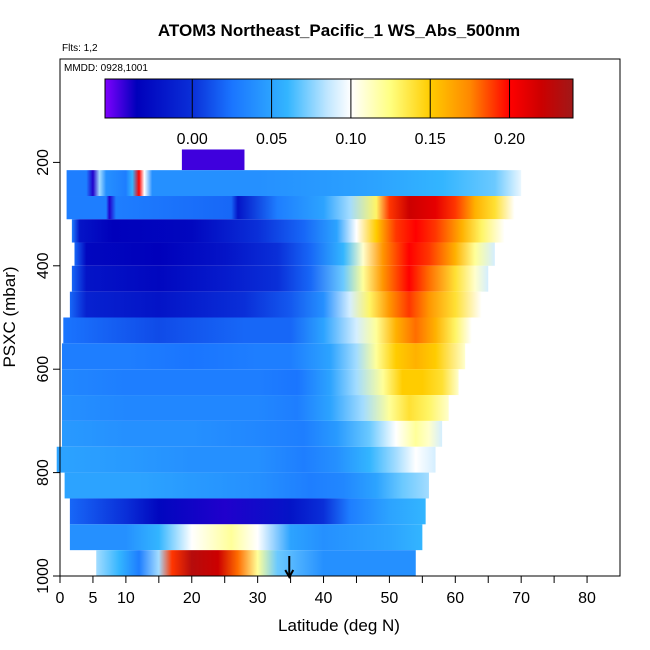 The width and height of the screenshot is (650, 650). I want to click on x-tick-label: 10, so click(126, 598).